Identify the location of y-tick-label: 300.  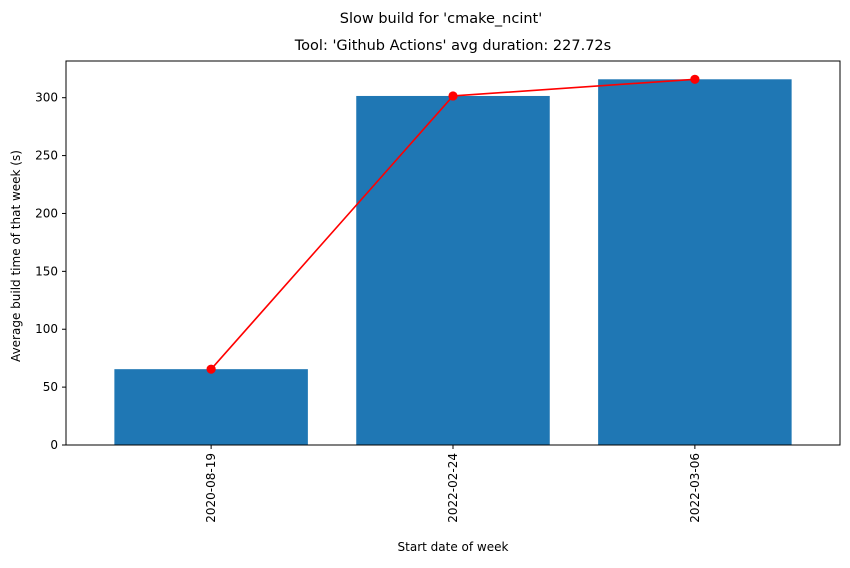
(46, 98).